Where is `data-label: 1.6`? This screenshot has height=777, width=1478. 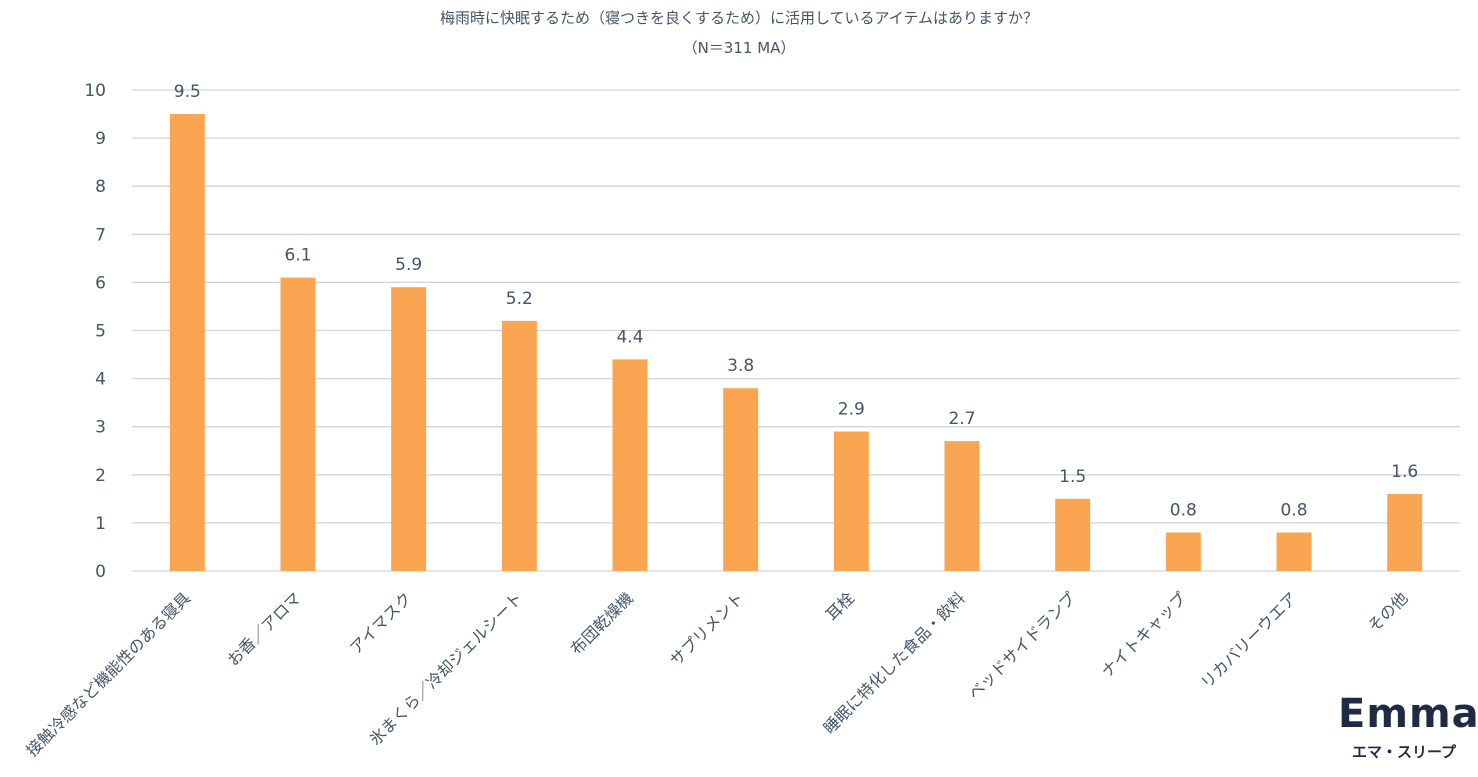
data-label: 1.6 is located at coordinates (1404, 472).